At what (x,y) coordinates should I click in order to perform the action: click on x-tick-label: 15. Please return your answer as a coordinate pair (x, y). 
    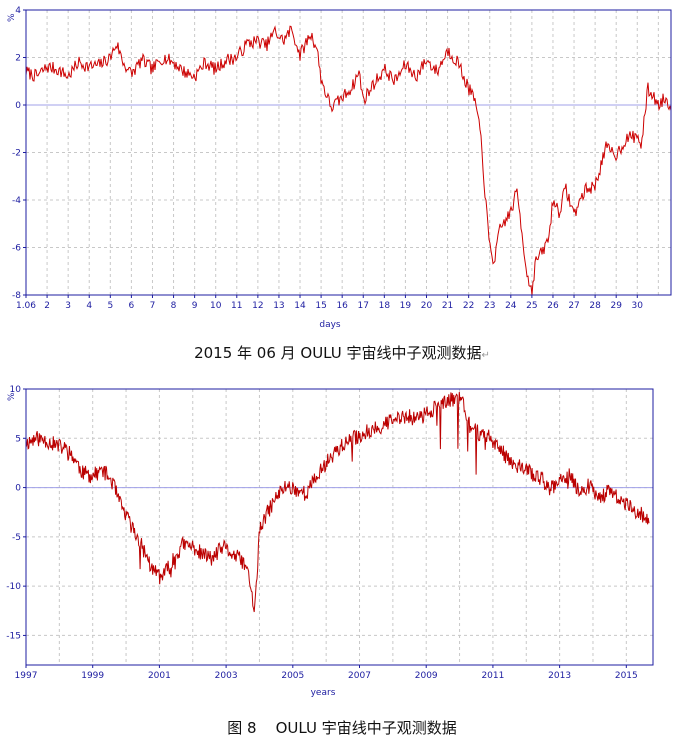
    Looking at the image, I should click on (320, 306).